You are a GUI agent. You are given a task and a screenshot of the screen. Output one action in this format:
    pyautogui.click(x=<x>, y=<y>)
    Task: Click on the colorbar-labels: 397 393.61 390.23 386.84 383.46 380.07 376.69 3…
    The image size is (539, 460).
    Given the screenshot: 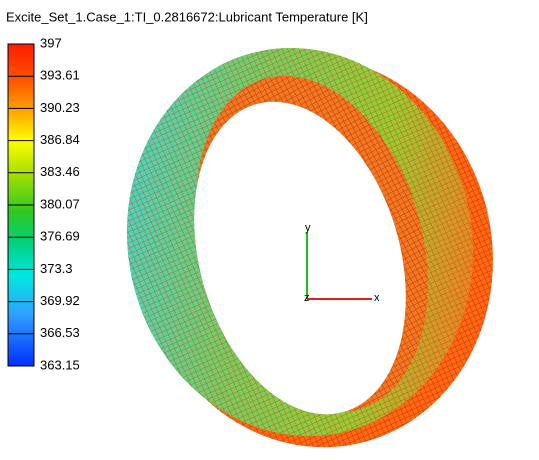 What is the action you would take?
    pyautogui.click(x=44, y=203)
    